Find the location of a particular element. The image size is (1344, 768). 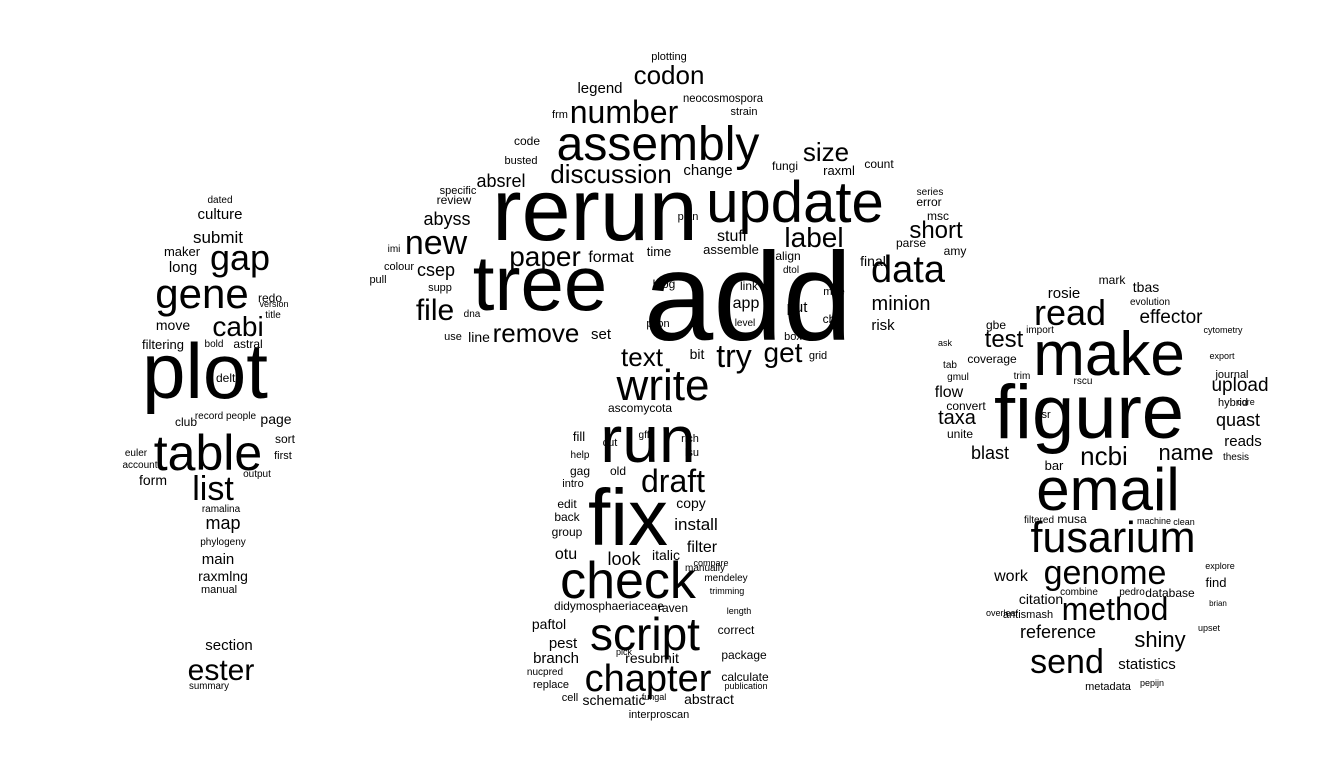

word-look: look is located at coordinates (624, 559).